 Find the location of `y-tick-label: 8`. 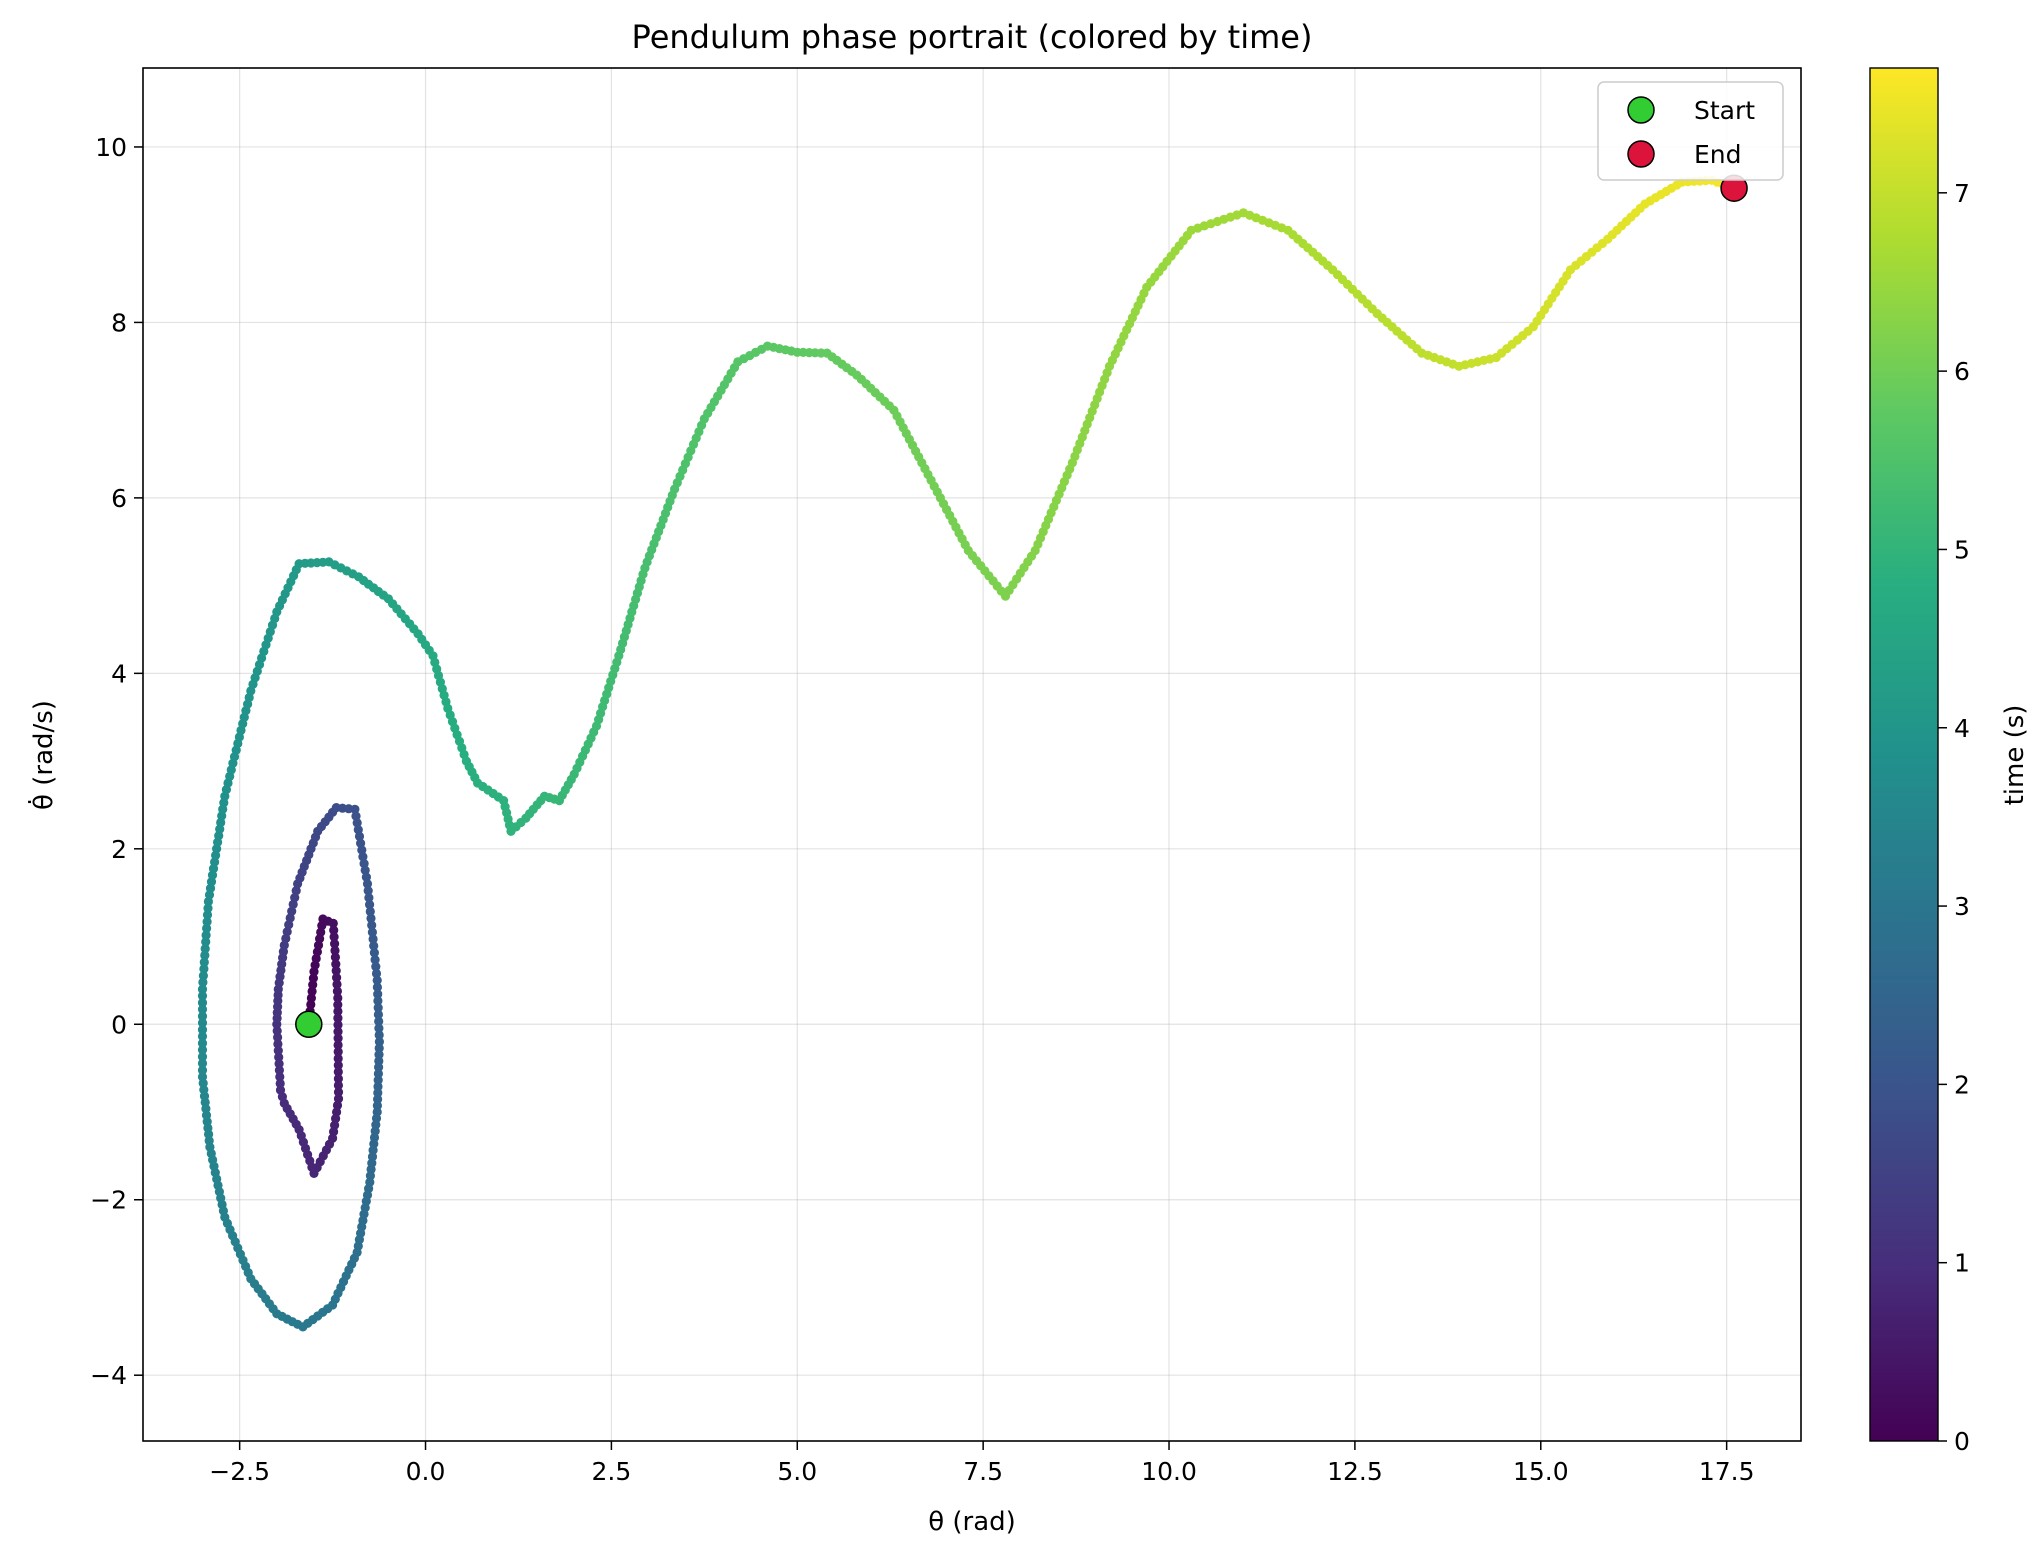

y-tick-label: 8 is located at coordinates (119, 322).